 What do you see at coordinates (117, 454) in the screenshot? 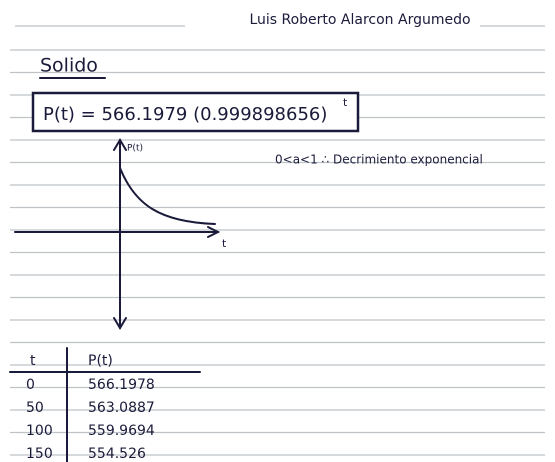
I see `table-cell: 554.526` at bounding box center [117, 454].